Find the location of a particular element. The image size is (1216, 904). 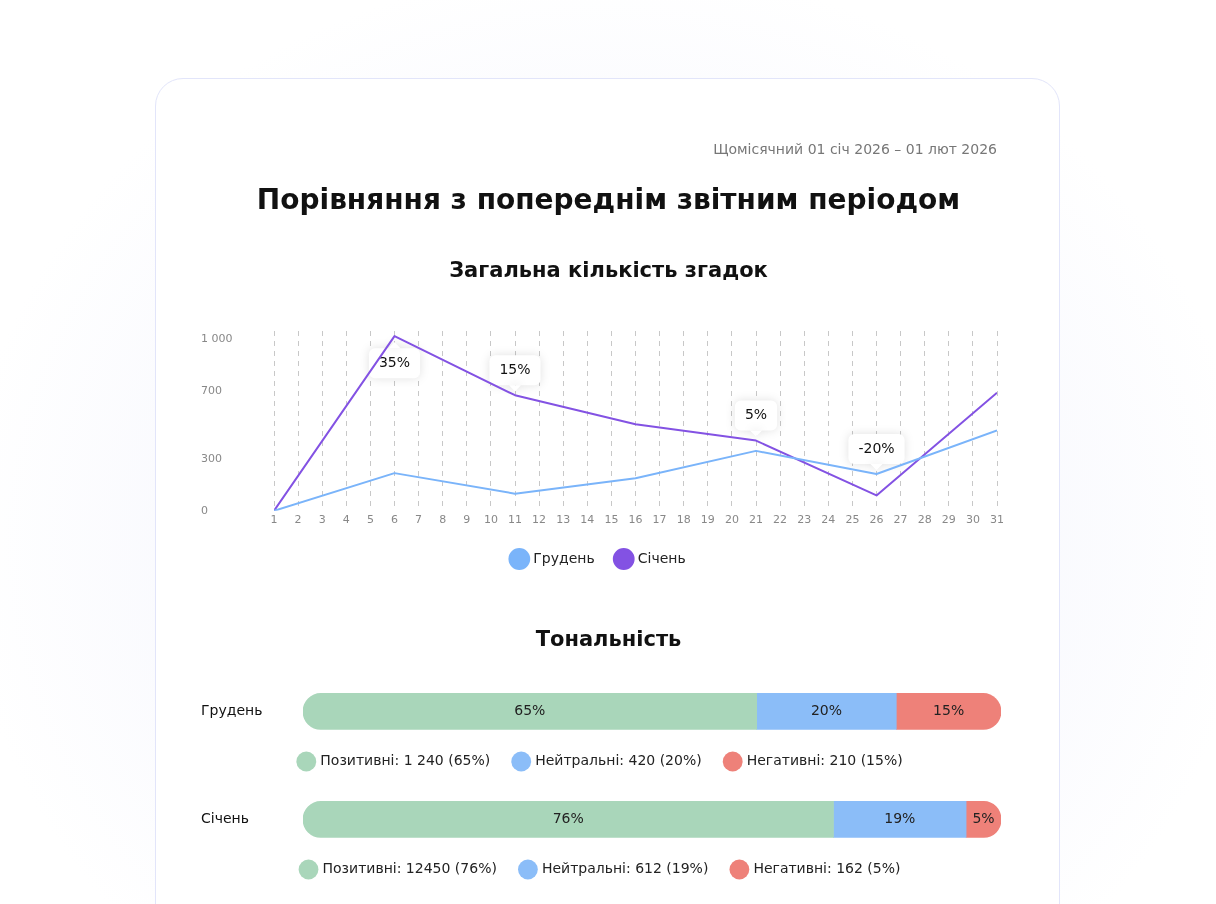

legend-label: Негативні: 162 (5%) is located at coordinates (827, 868).